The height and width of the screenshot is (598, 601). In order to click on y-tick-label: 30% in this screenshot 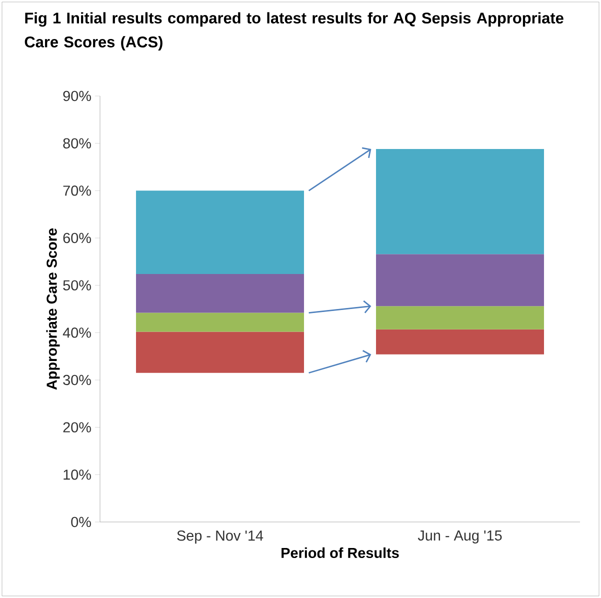, I will do `click(77, 380)`.